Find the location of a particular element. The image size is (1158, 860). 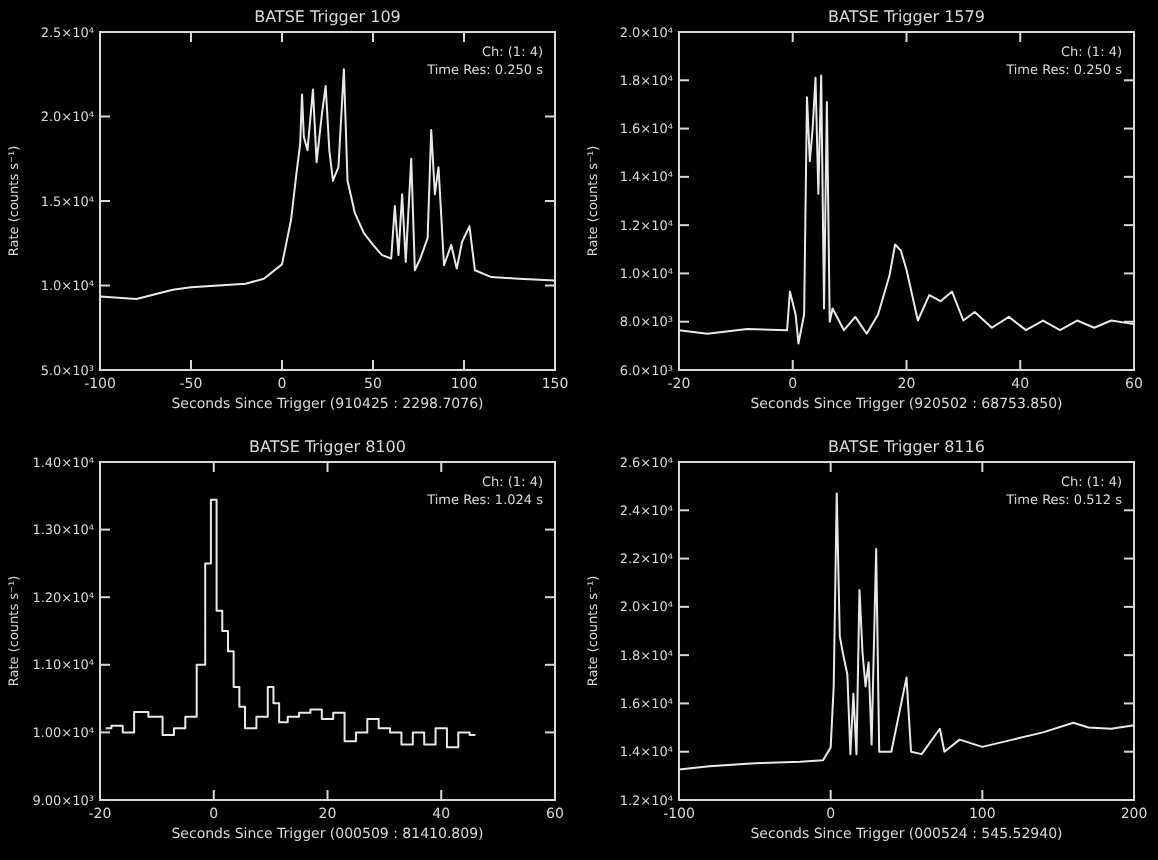

chart-title: BATSE Trigger 1579 is located at coordinates (906, 17).